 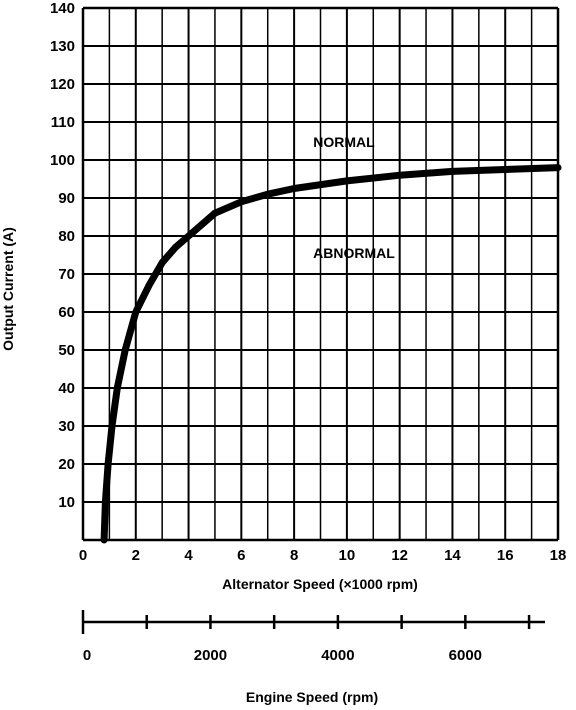 I want to click on x-tick-label: 0, so click(x=83, y=555).